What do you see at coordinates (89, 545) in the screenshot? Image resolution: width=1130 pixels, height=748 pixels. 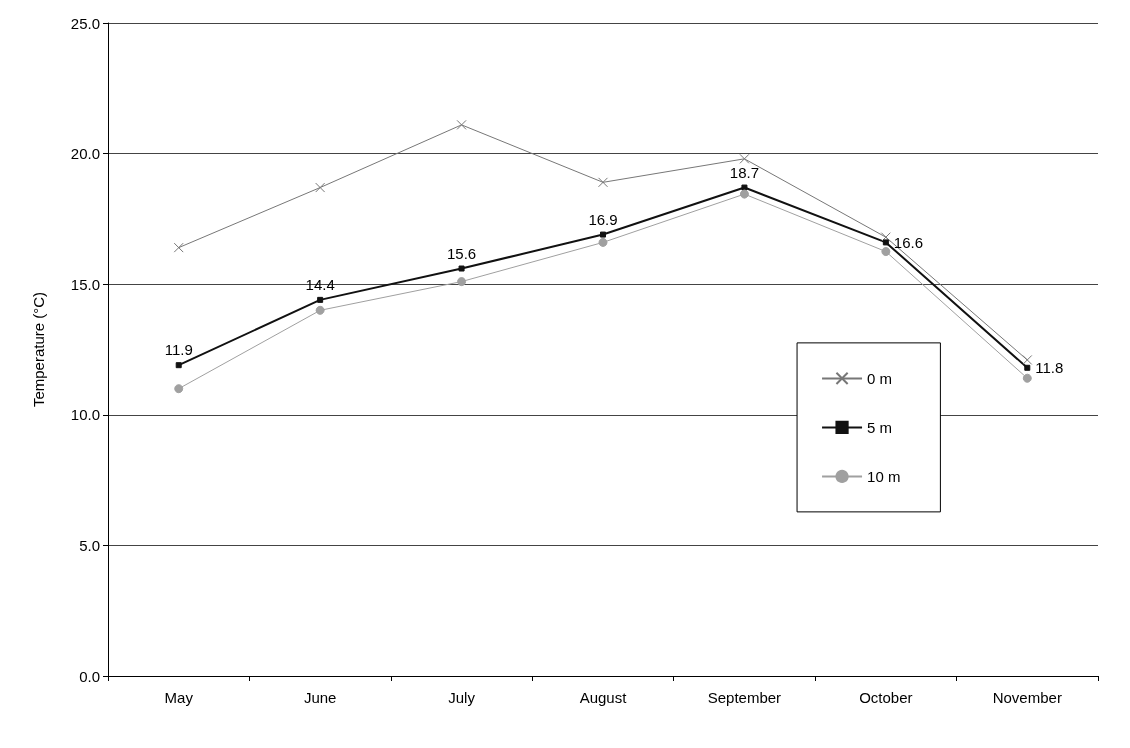 I see `y-tick-label: 5.0` at bounding box center [89, 545].